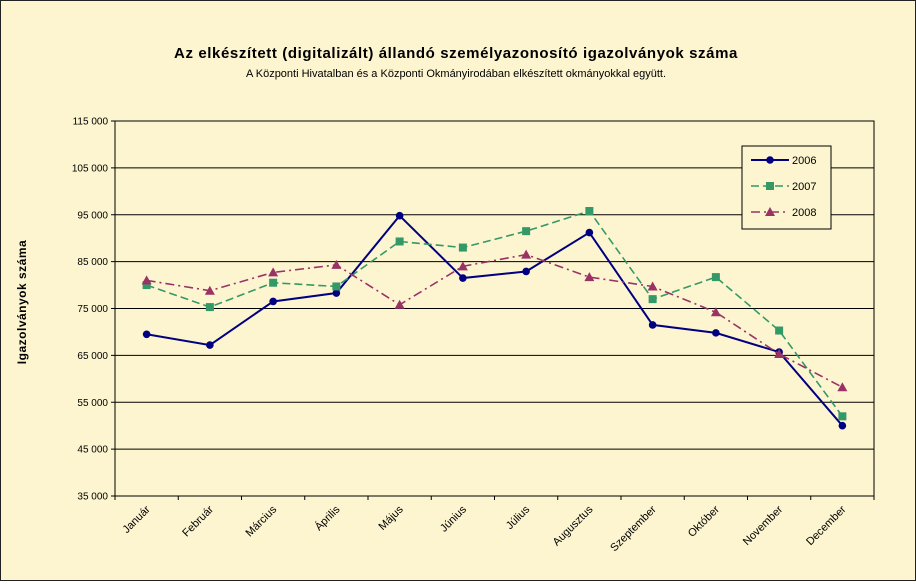 This screenshot has width=916, height=585. I want to click on legend-items: 2006 2007 2008, so click(783, 187).